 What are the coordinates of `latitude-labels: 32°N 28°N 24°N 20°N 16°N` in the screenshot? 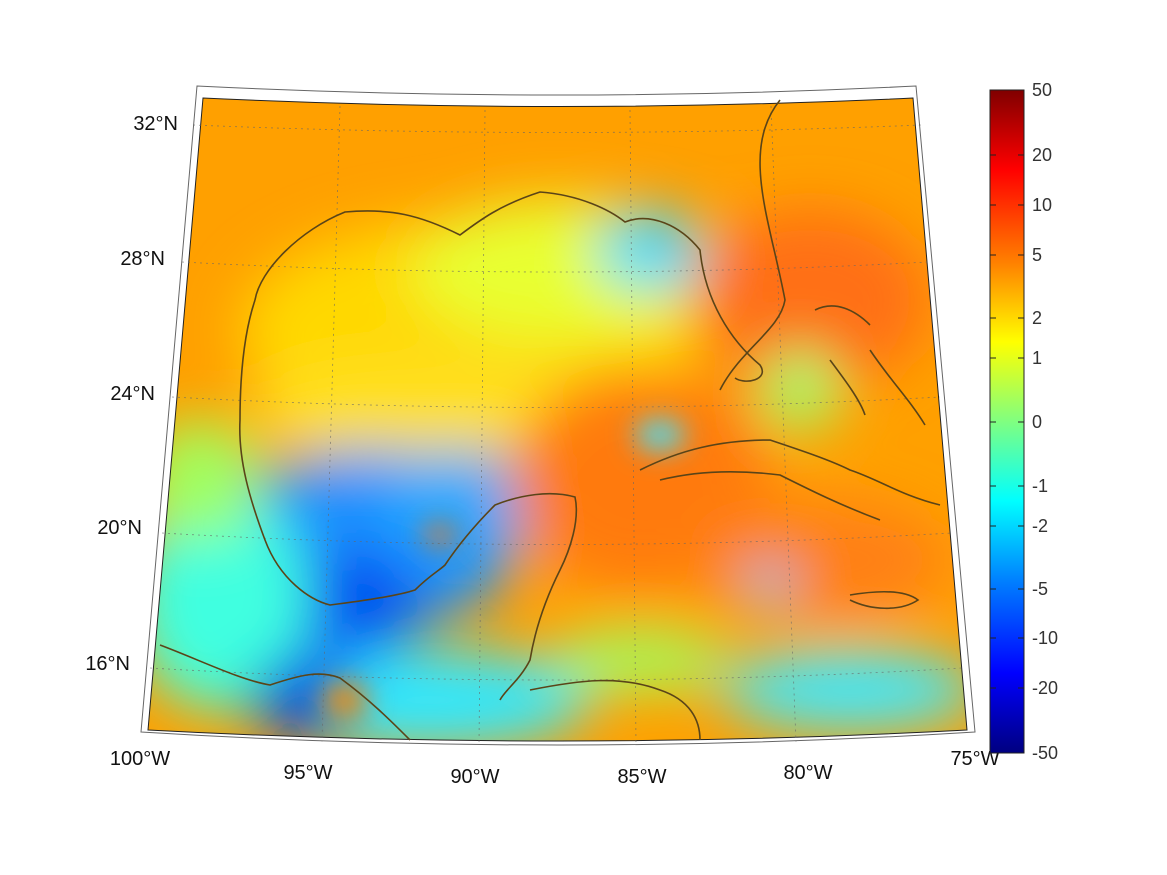 It's located at (131, 394).